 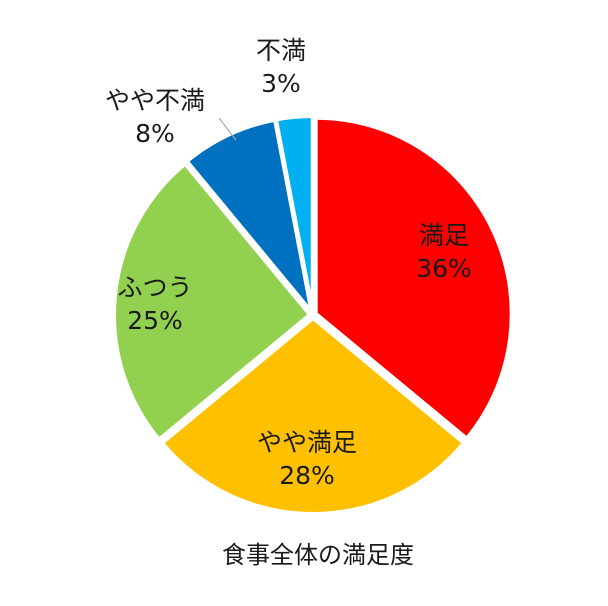 What do you see at coordinates (281, 83) in the screenshot?
I see `slice-label-value: 3%` at bounding box center [281, 83].